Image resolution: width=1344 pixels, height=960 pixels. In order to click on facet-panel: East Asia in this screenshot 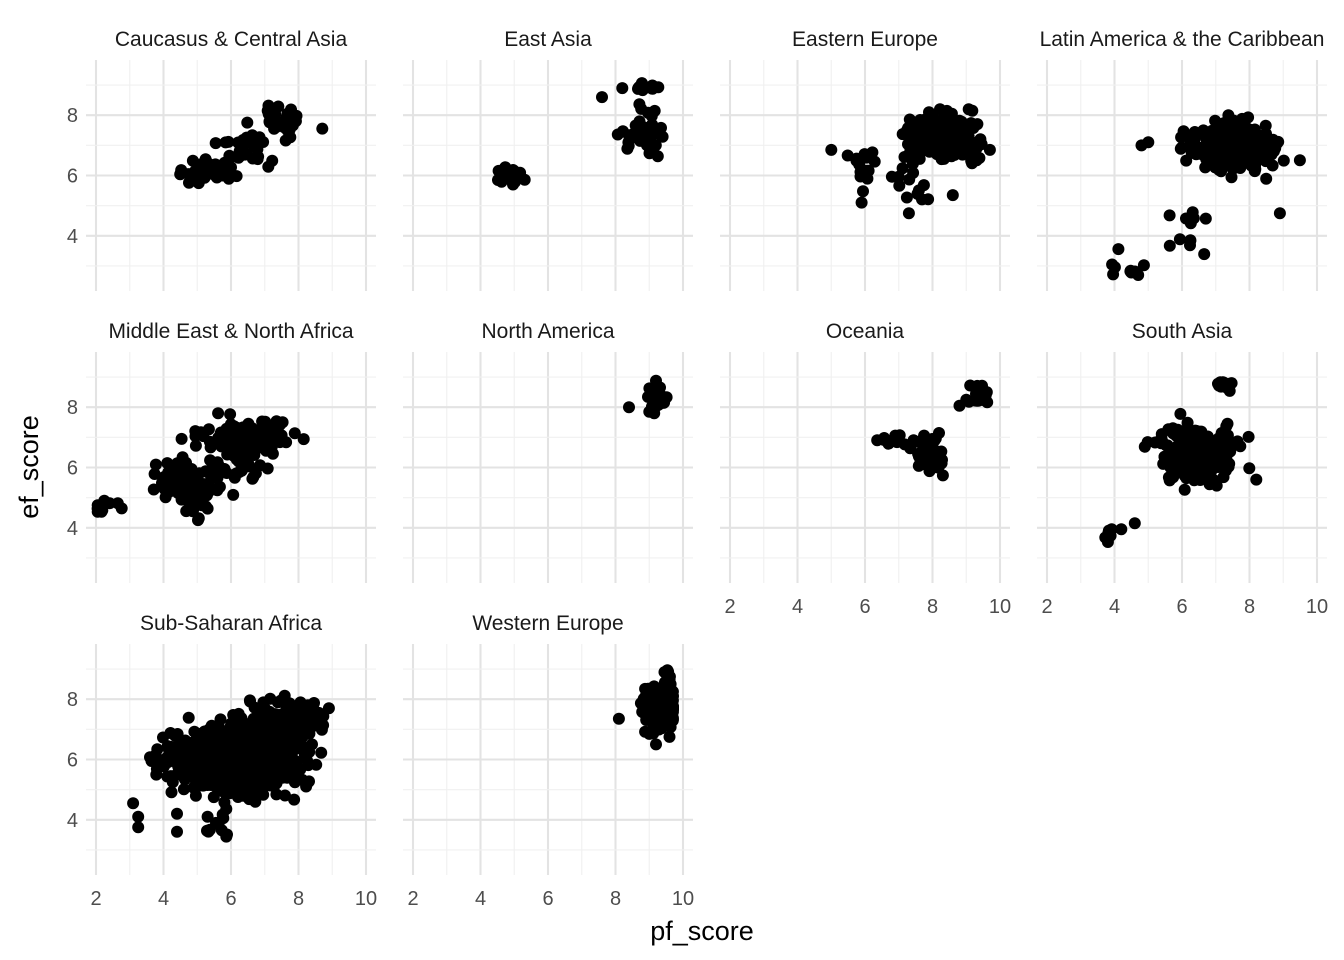, I will do `click(548, 159)`.